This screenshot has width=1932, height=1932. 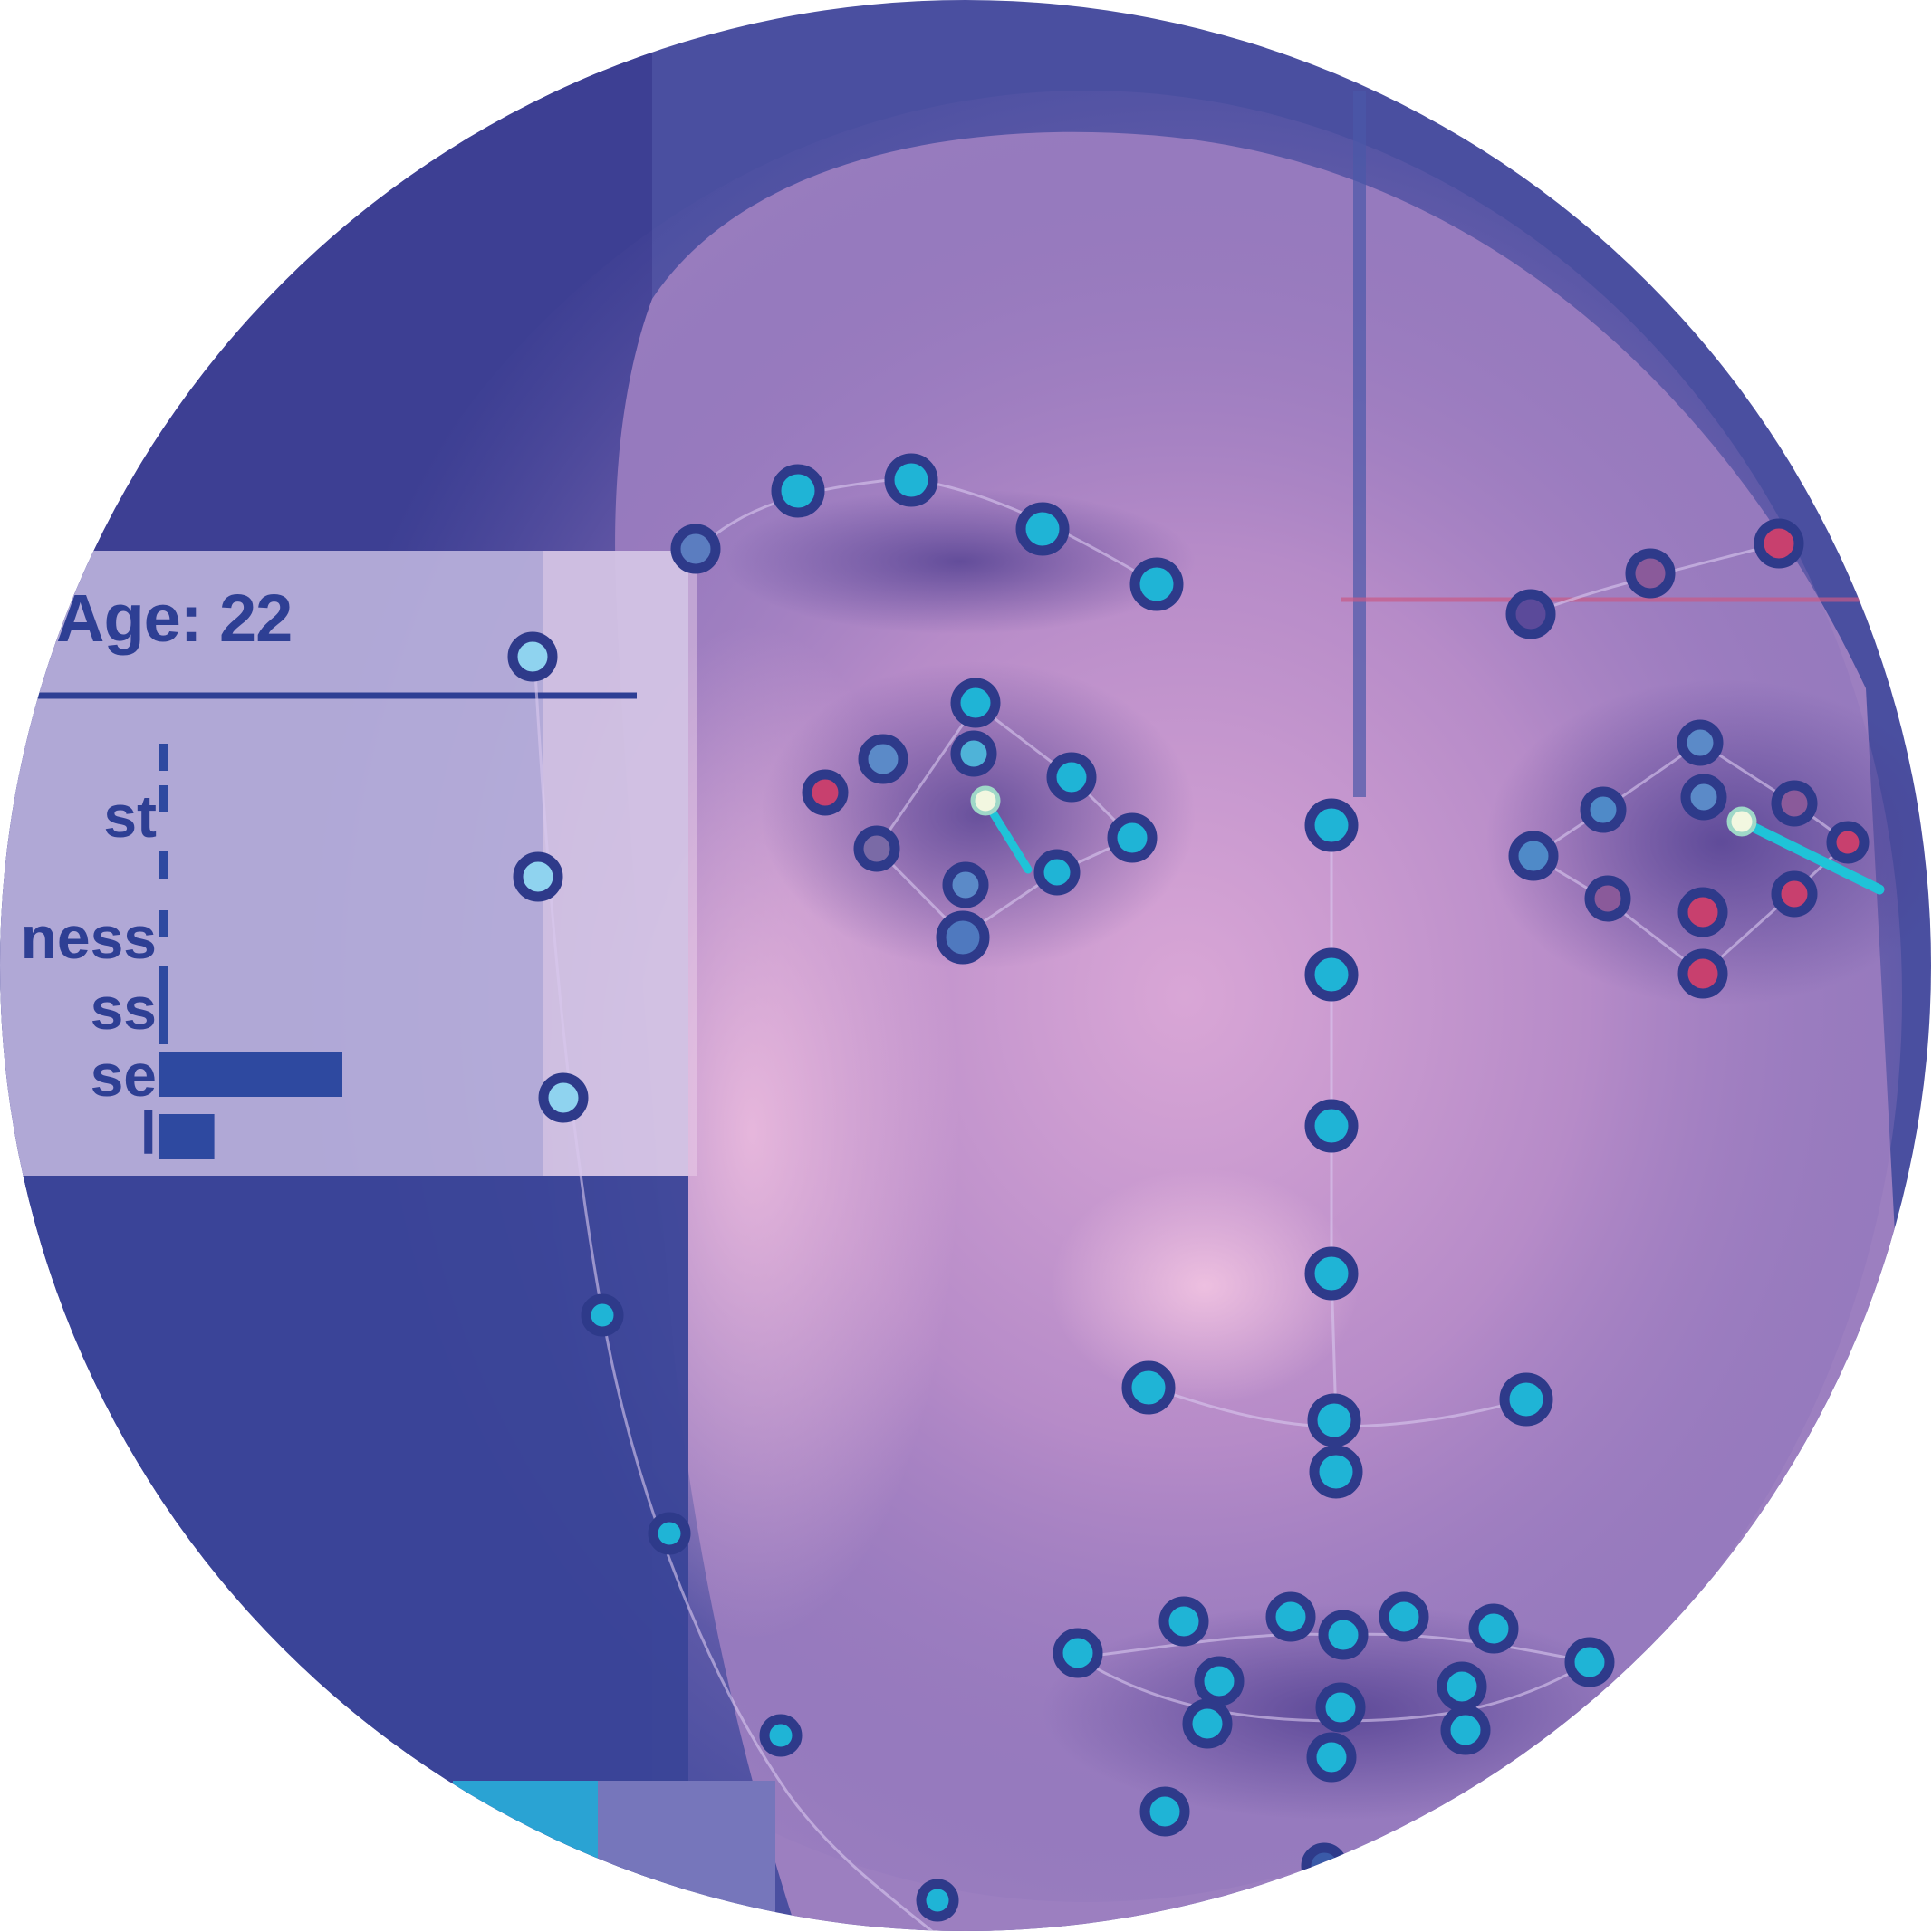 What do you see at coordinates (123, 1008) in the screenshot?
I see `emotion-label-2: ss` at bounding box center [123, 1008].